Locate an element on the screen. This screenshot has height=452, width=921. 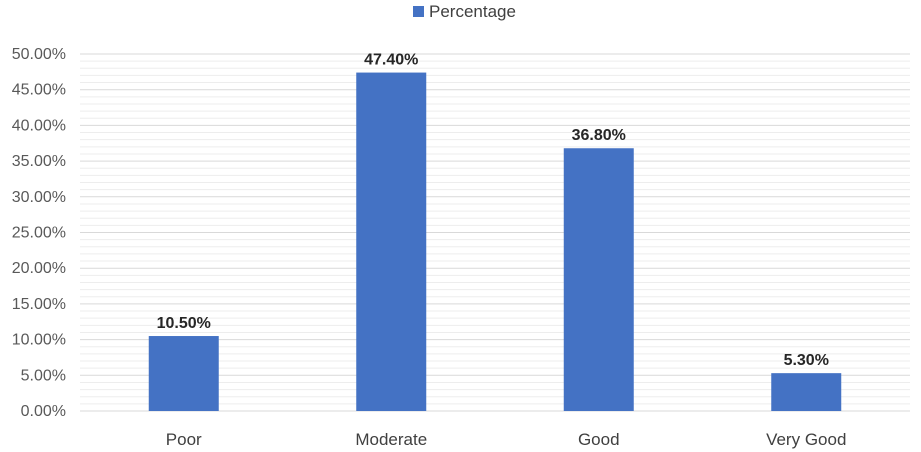
legend-label: Percentage is located at coordinates (472, 11).